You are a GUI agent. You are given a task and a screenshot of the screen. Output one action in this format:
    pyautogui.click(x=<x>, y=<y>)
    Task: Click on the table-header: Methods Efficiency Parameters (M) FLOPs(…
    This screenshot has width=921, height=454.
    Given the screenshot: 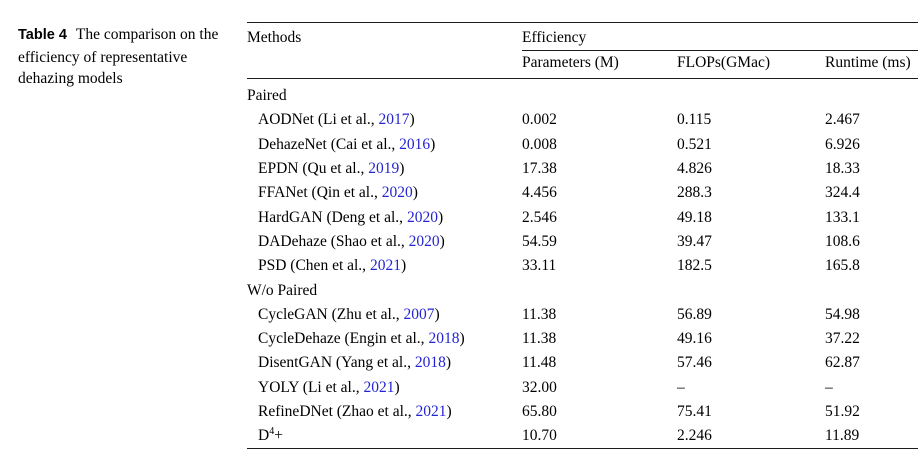 What is the action you would take?
    pyautogui.click(x=582, y=50)
    